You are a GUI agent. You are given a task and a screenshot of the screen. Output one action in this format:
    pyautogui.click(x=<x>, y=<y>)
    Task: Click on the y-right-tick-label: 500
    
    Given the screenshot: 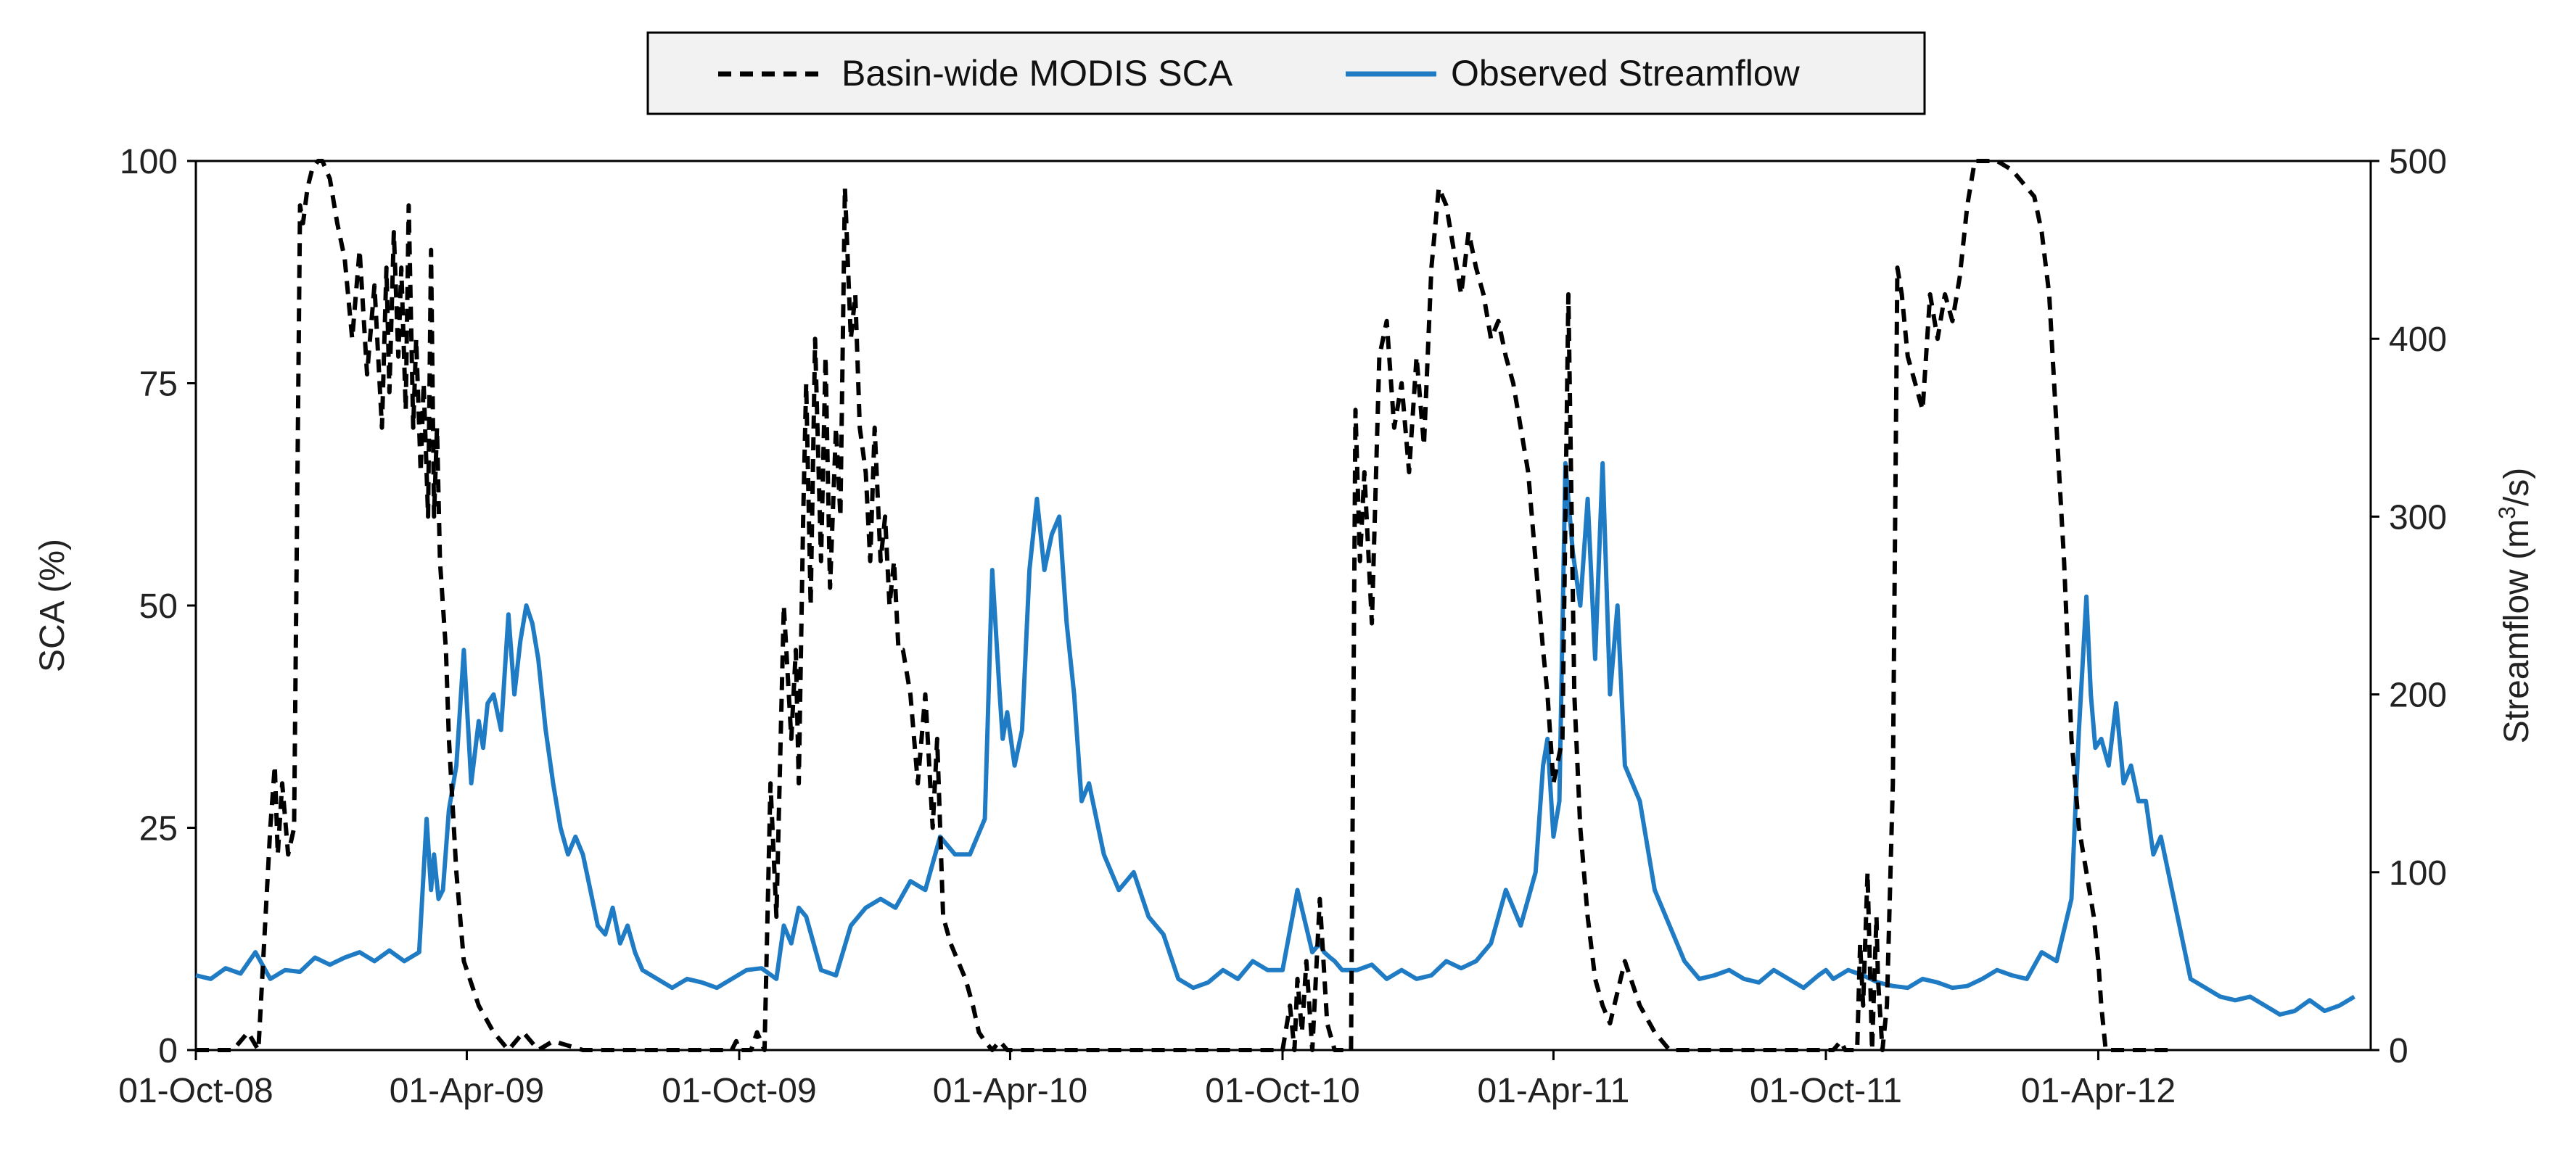 What is the action you would take?
    pyautogui.click(x=2418, y=162)
    